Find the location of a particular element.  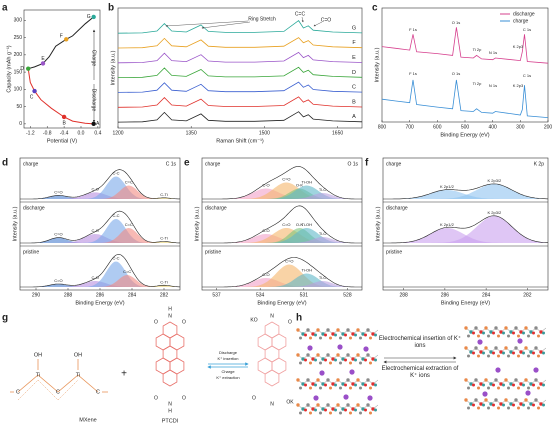

peak-label: C 1s is located at coordinates (527, 75).